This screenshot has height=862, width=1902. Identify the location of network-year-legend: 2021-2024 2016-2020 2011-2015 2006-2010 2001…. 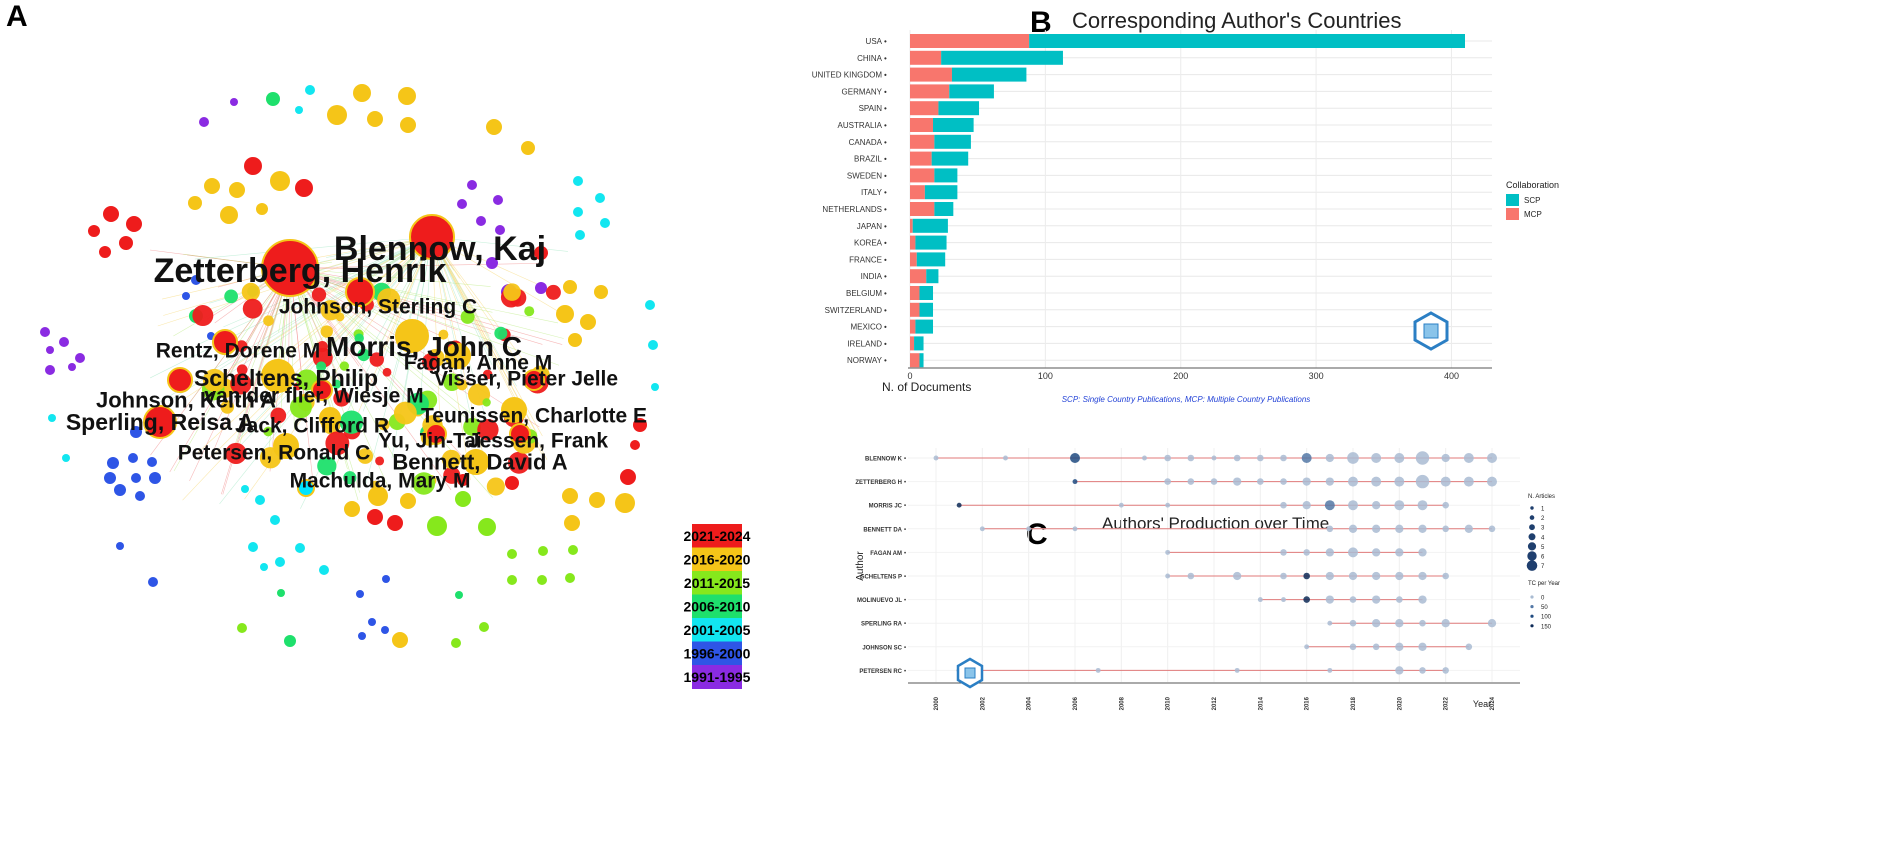
(717, 606).